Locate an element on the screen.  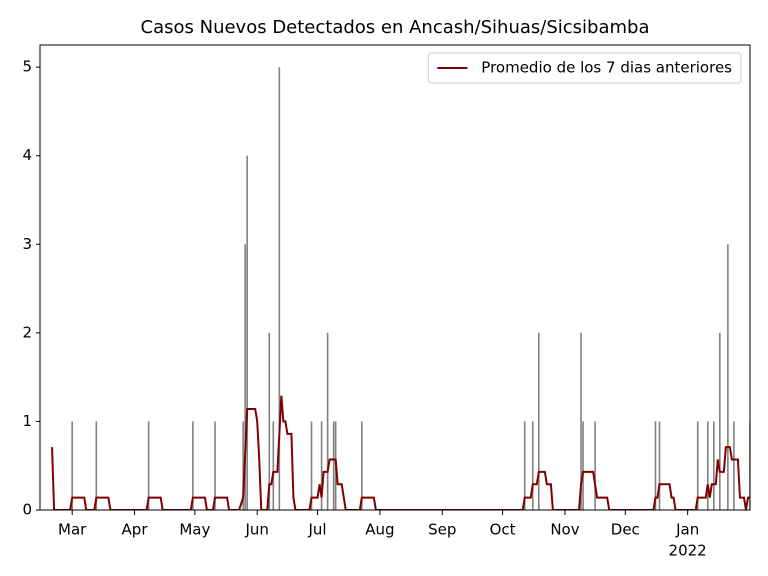
y-tick-label: 2 is located at coordinates (27, 332).